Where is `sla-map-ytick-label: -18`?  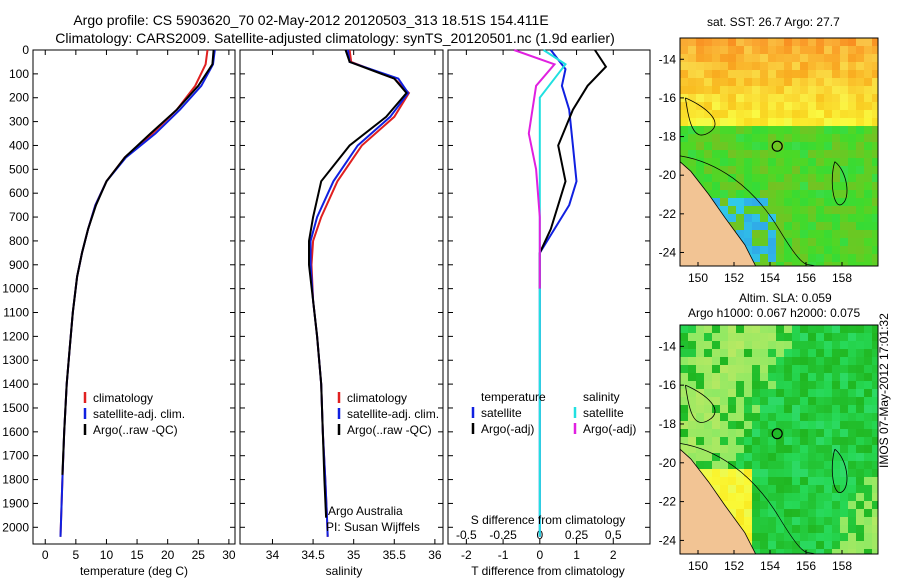
sla-map-ytick-label: -18 is located at coordinates (668, 424).